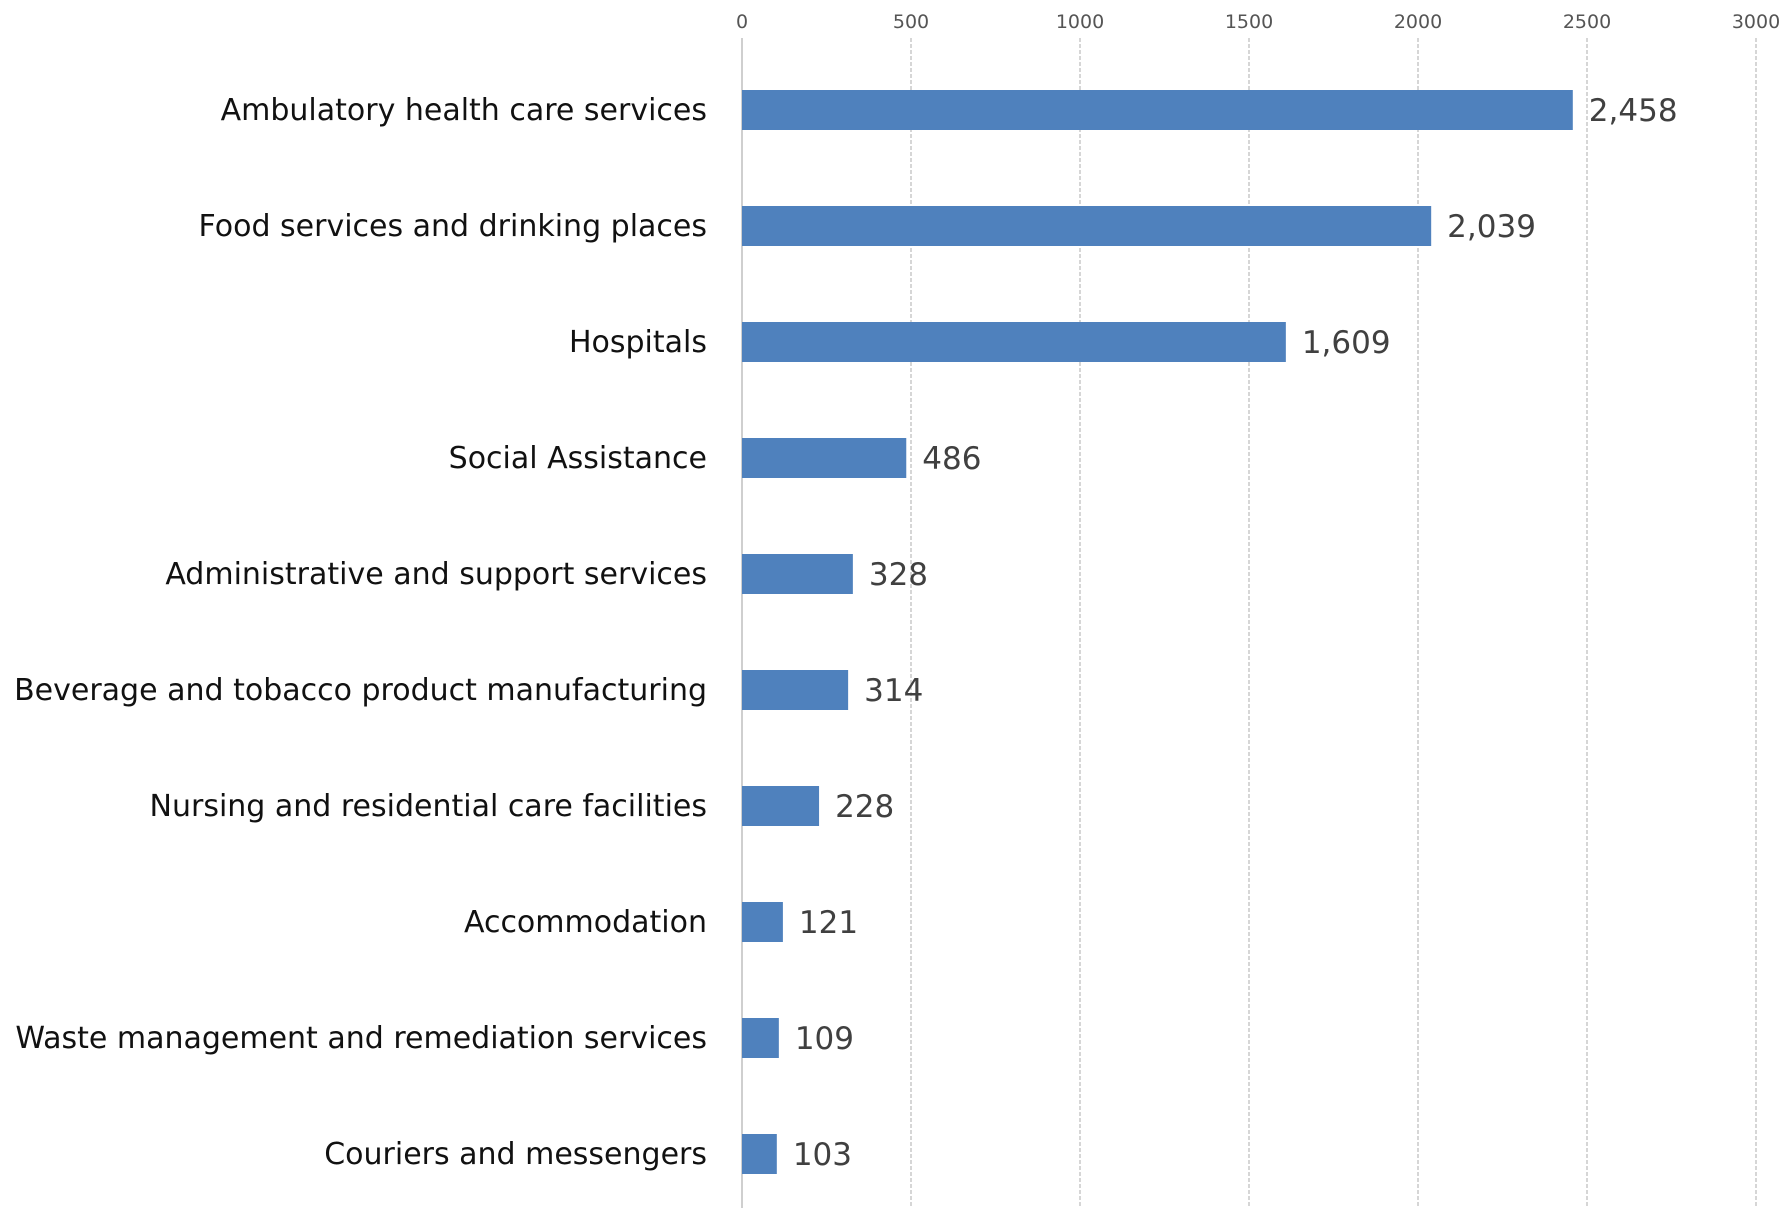  What do you see at coordinates (898, 575) in the screenshot?
I see `value-label-5: 328` at bounding box center [898, 575].